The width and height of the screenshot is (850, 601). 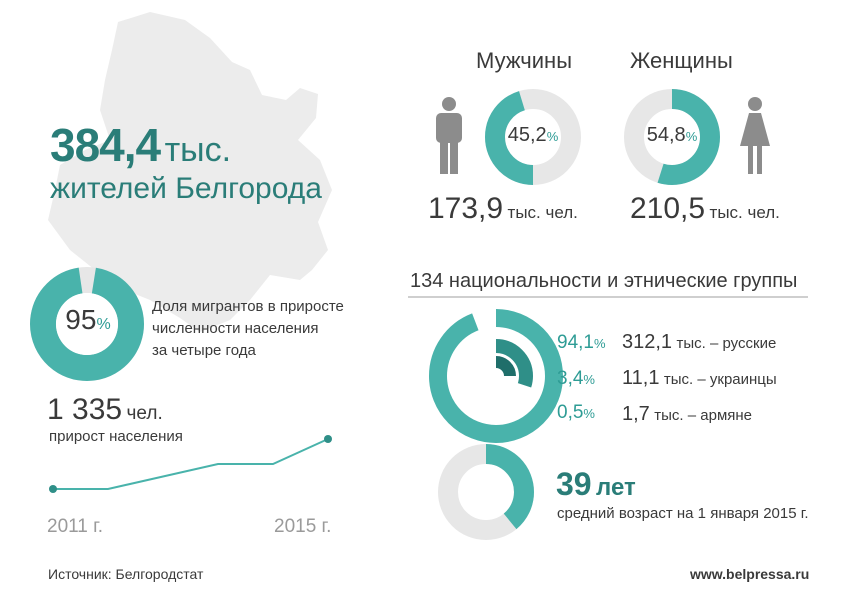 I want to click on migrants-percent-sign: %, so click(x=103, y=324).